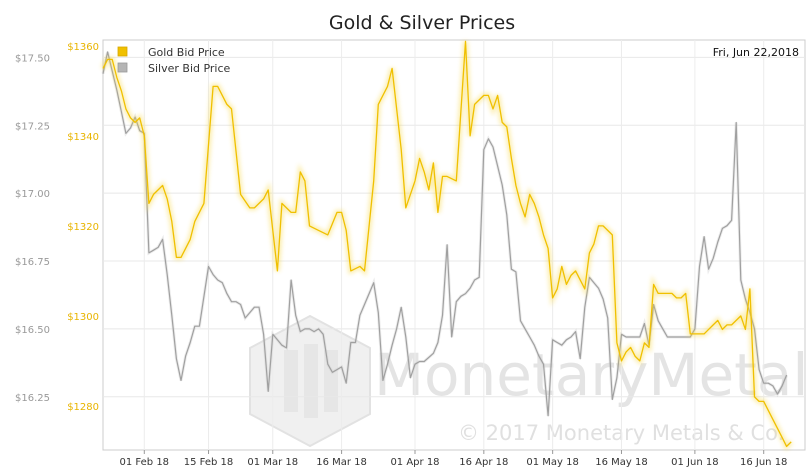  I want to click on gold-axis: $1280 $1300 $1320 $1340 $1360, so click(83, 227).